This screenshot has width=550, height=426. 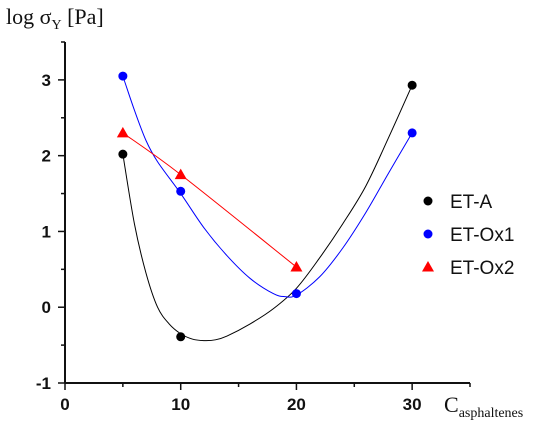 I want to click on legend-label-et-ox2: ET-Ox2, so click(x=482, y=268).